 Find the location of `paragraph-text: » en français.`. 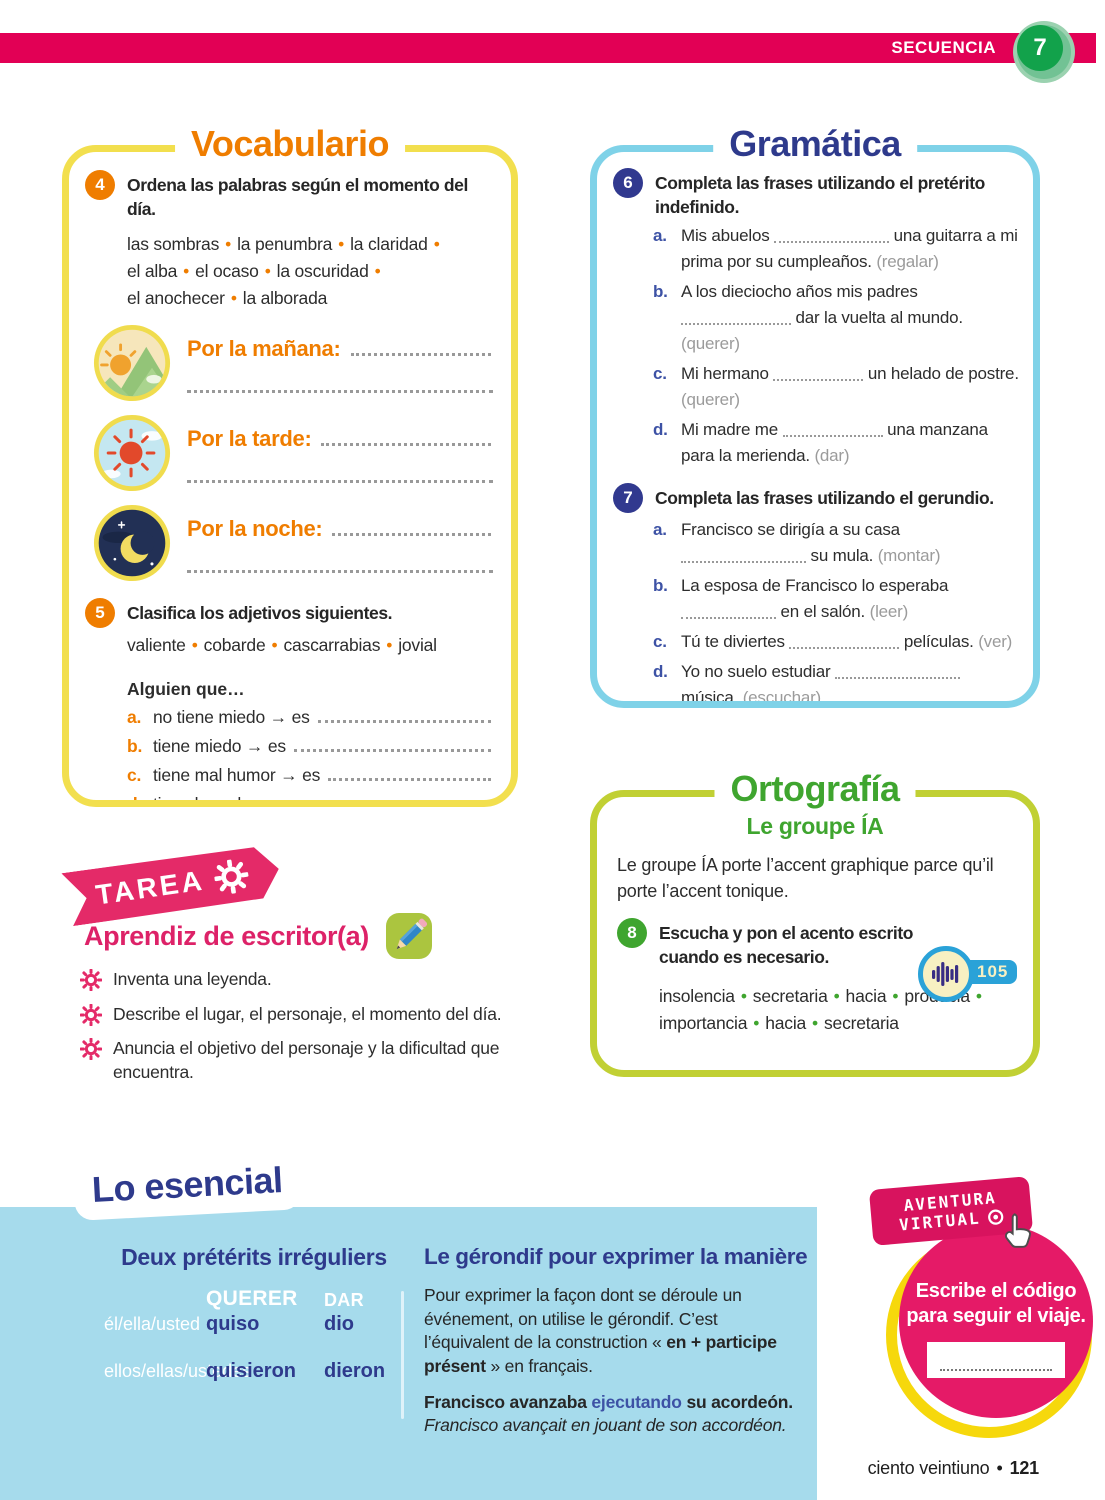

paragraph-text: » en français. is located at coordinates (539, 1365).